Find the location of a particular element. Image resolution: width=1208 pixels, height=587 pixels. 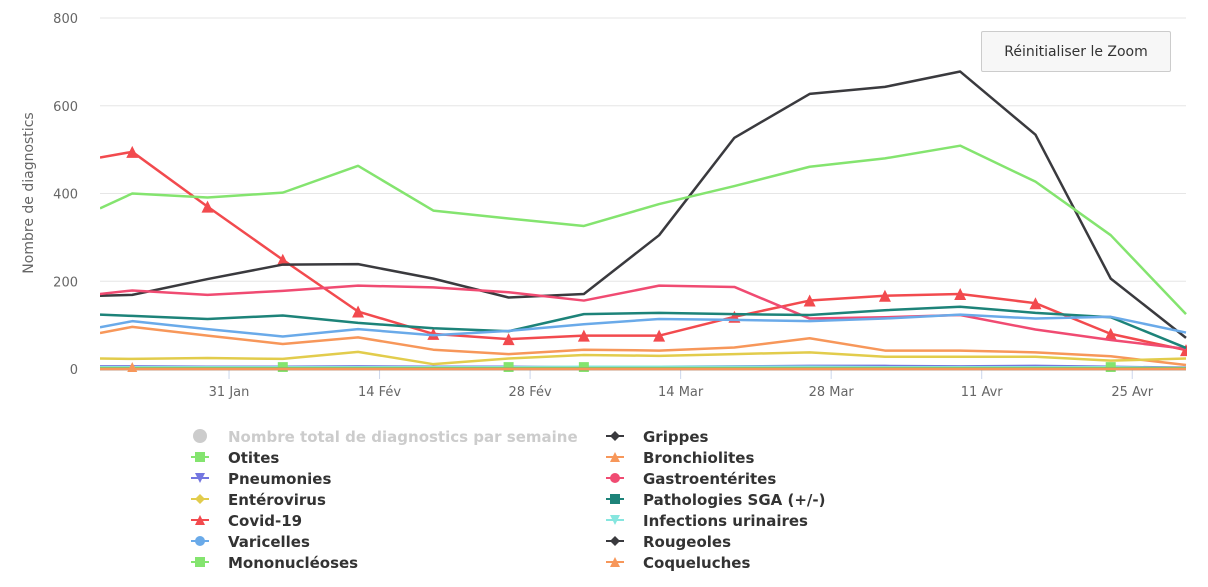

legend-item: Entérovirus is located at coordinates (258, 500).